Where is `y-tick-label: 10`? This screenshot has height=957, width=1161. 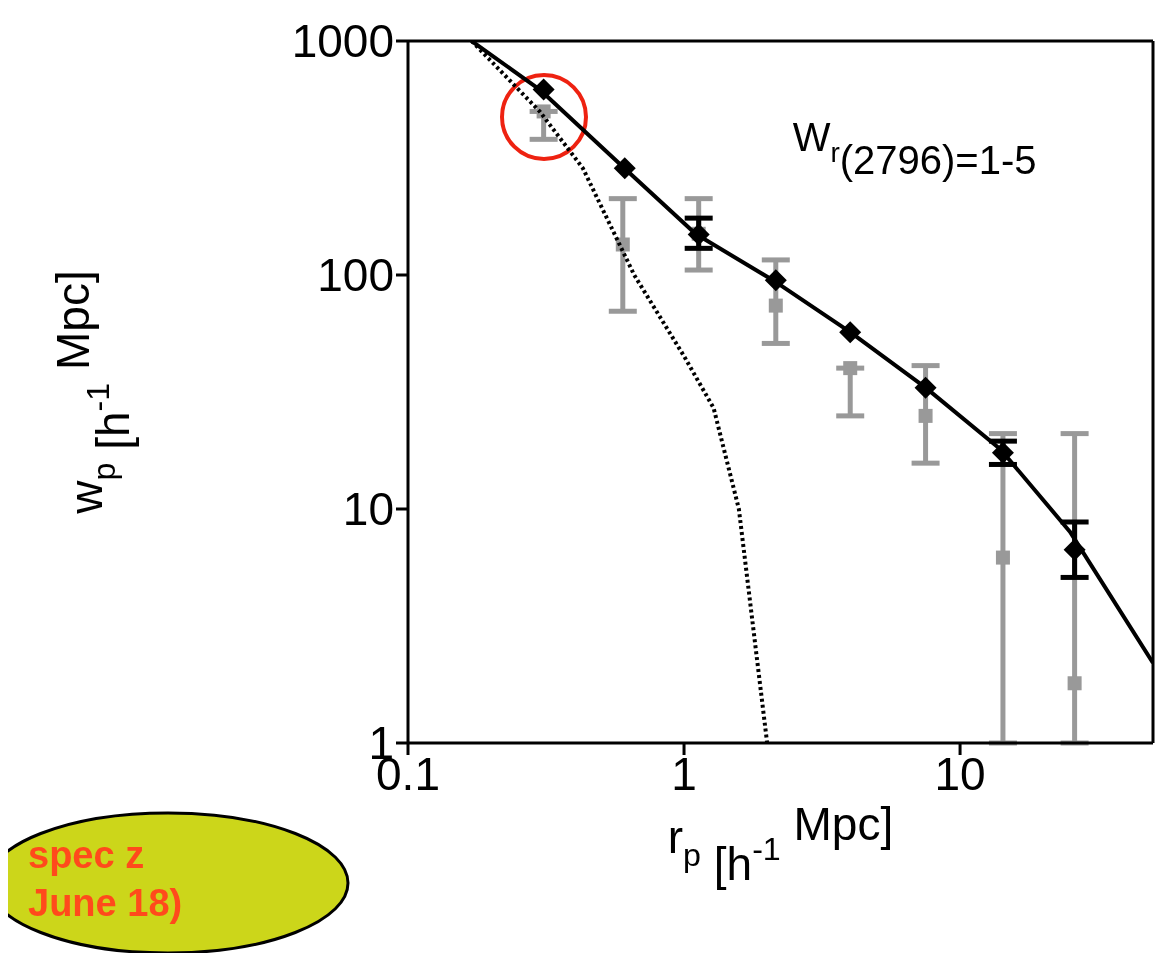 y-tick-label: 10 is located at coordinates (368, 509).